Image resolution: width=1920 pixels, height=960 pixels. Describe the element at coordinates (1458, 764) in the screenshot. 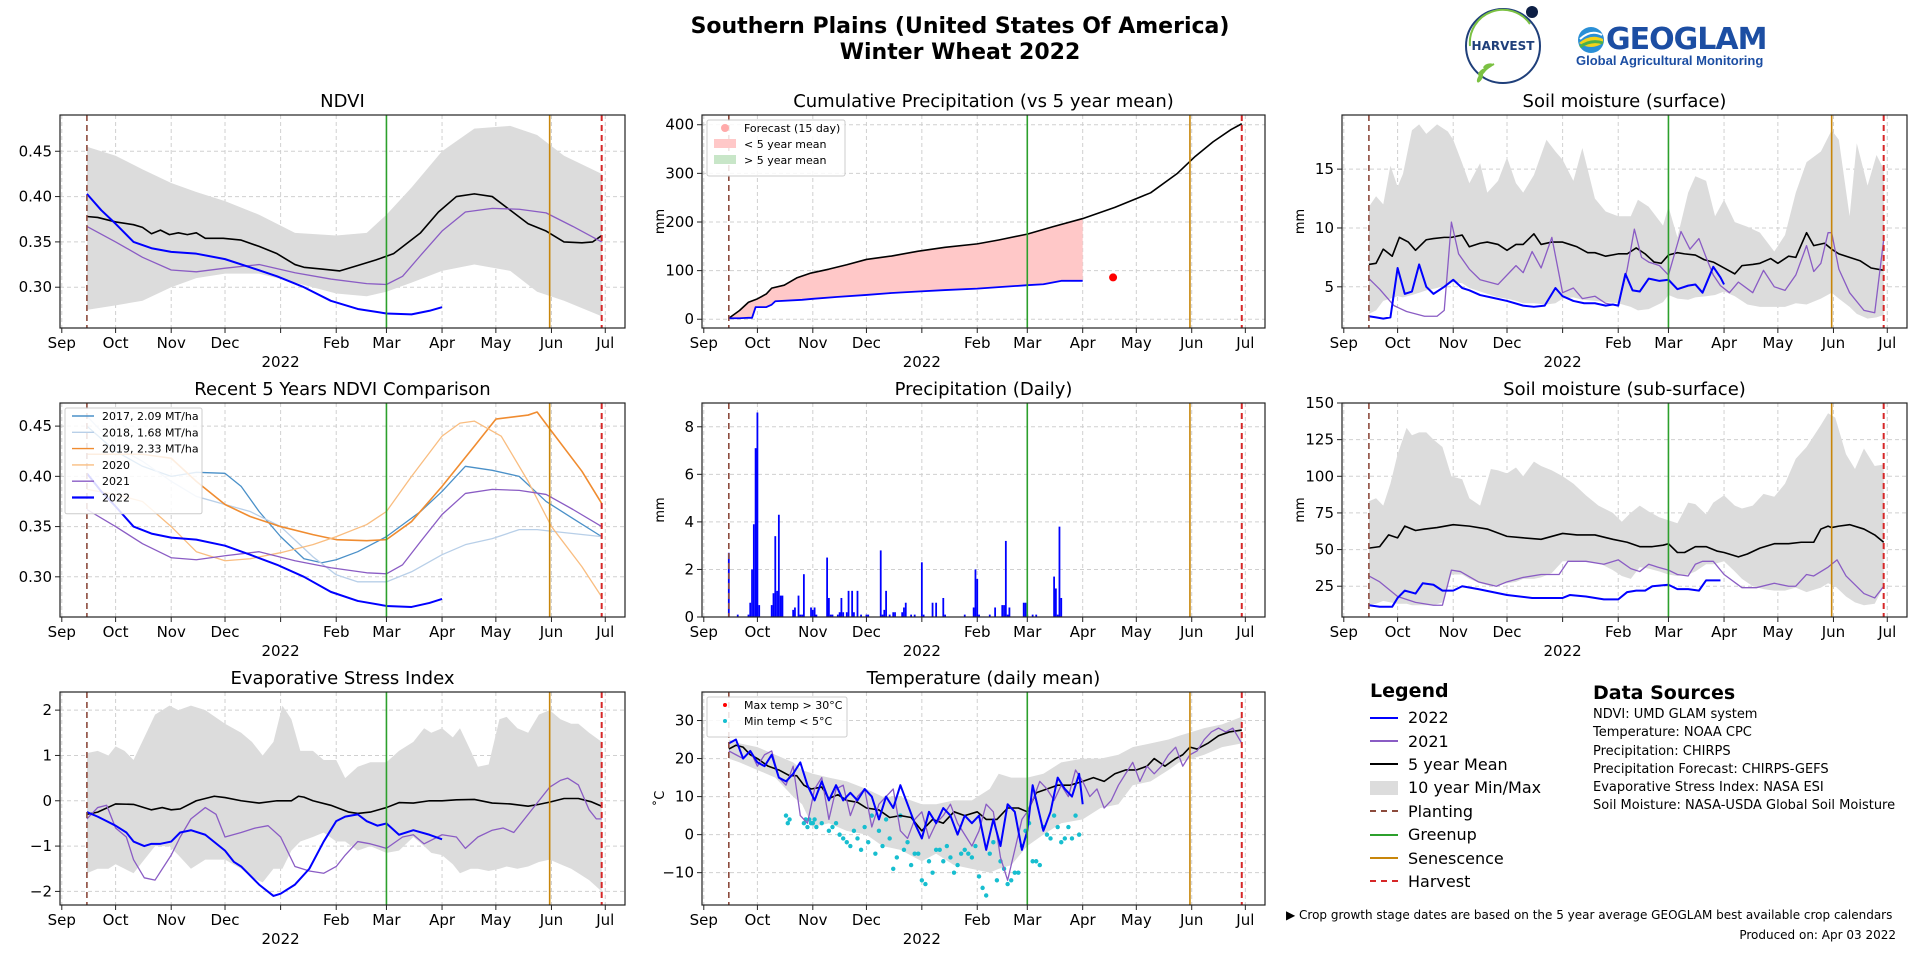

I see `legend-label: 5 year Mean` at that location.